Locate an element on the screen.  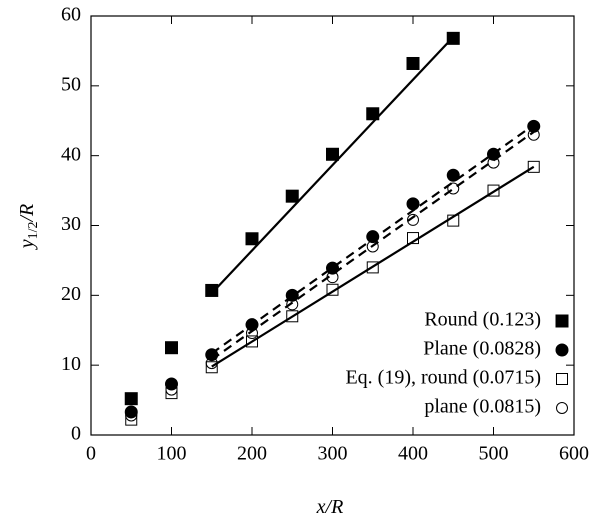
x-axis-label: x/R is located at coordinates (330, 507).